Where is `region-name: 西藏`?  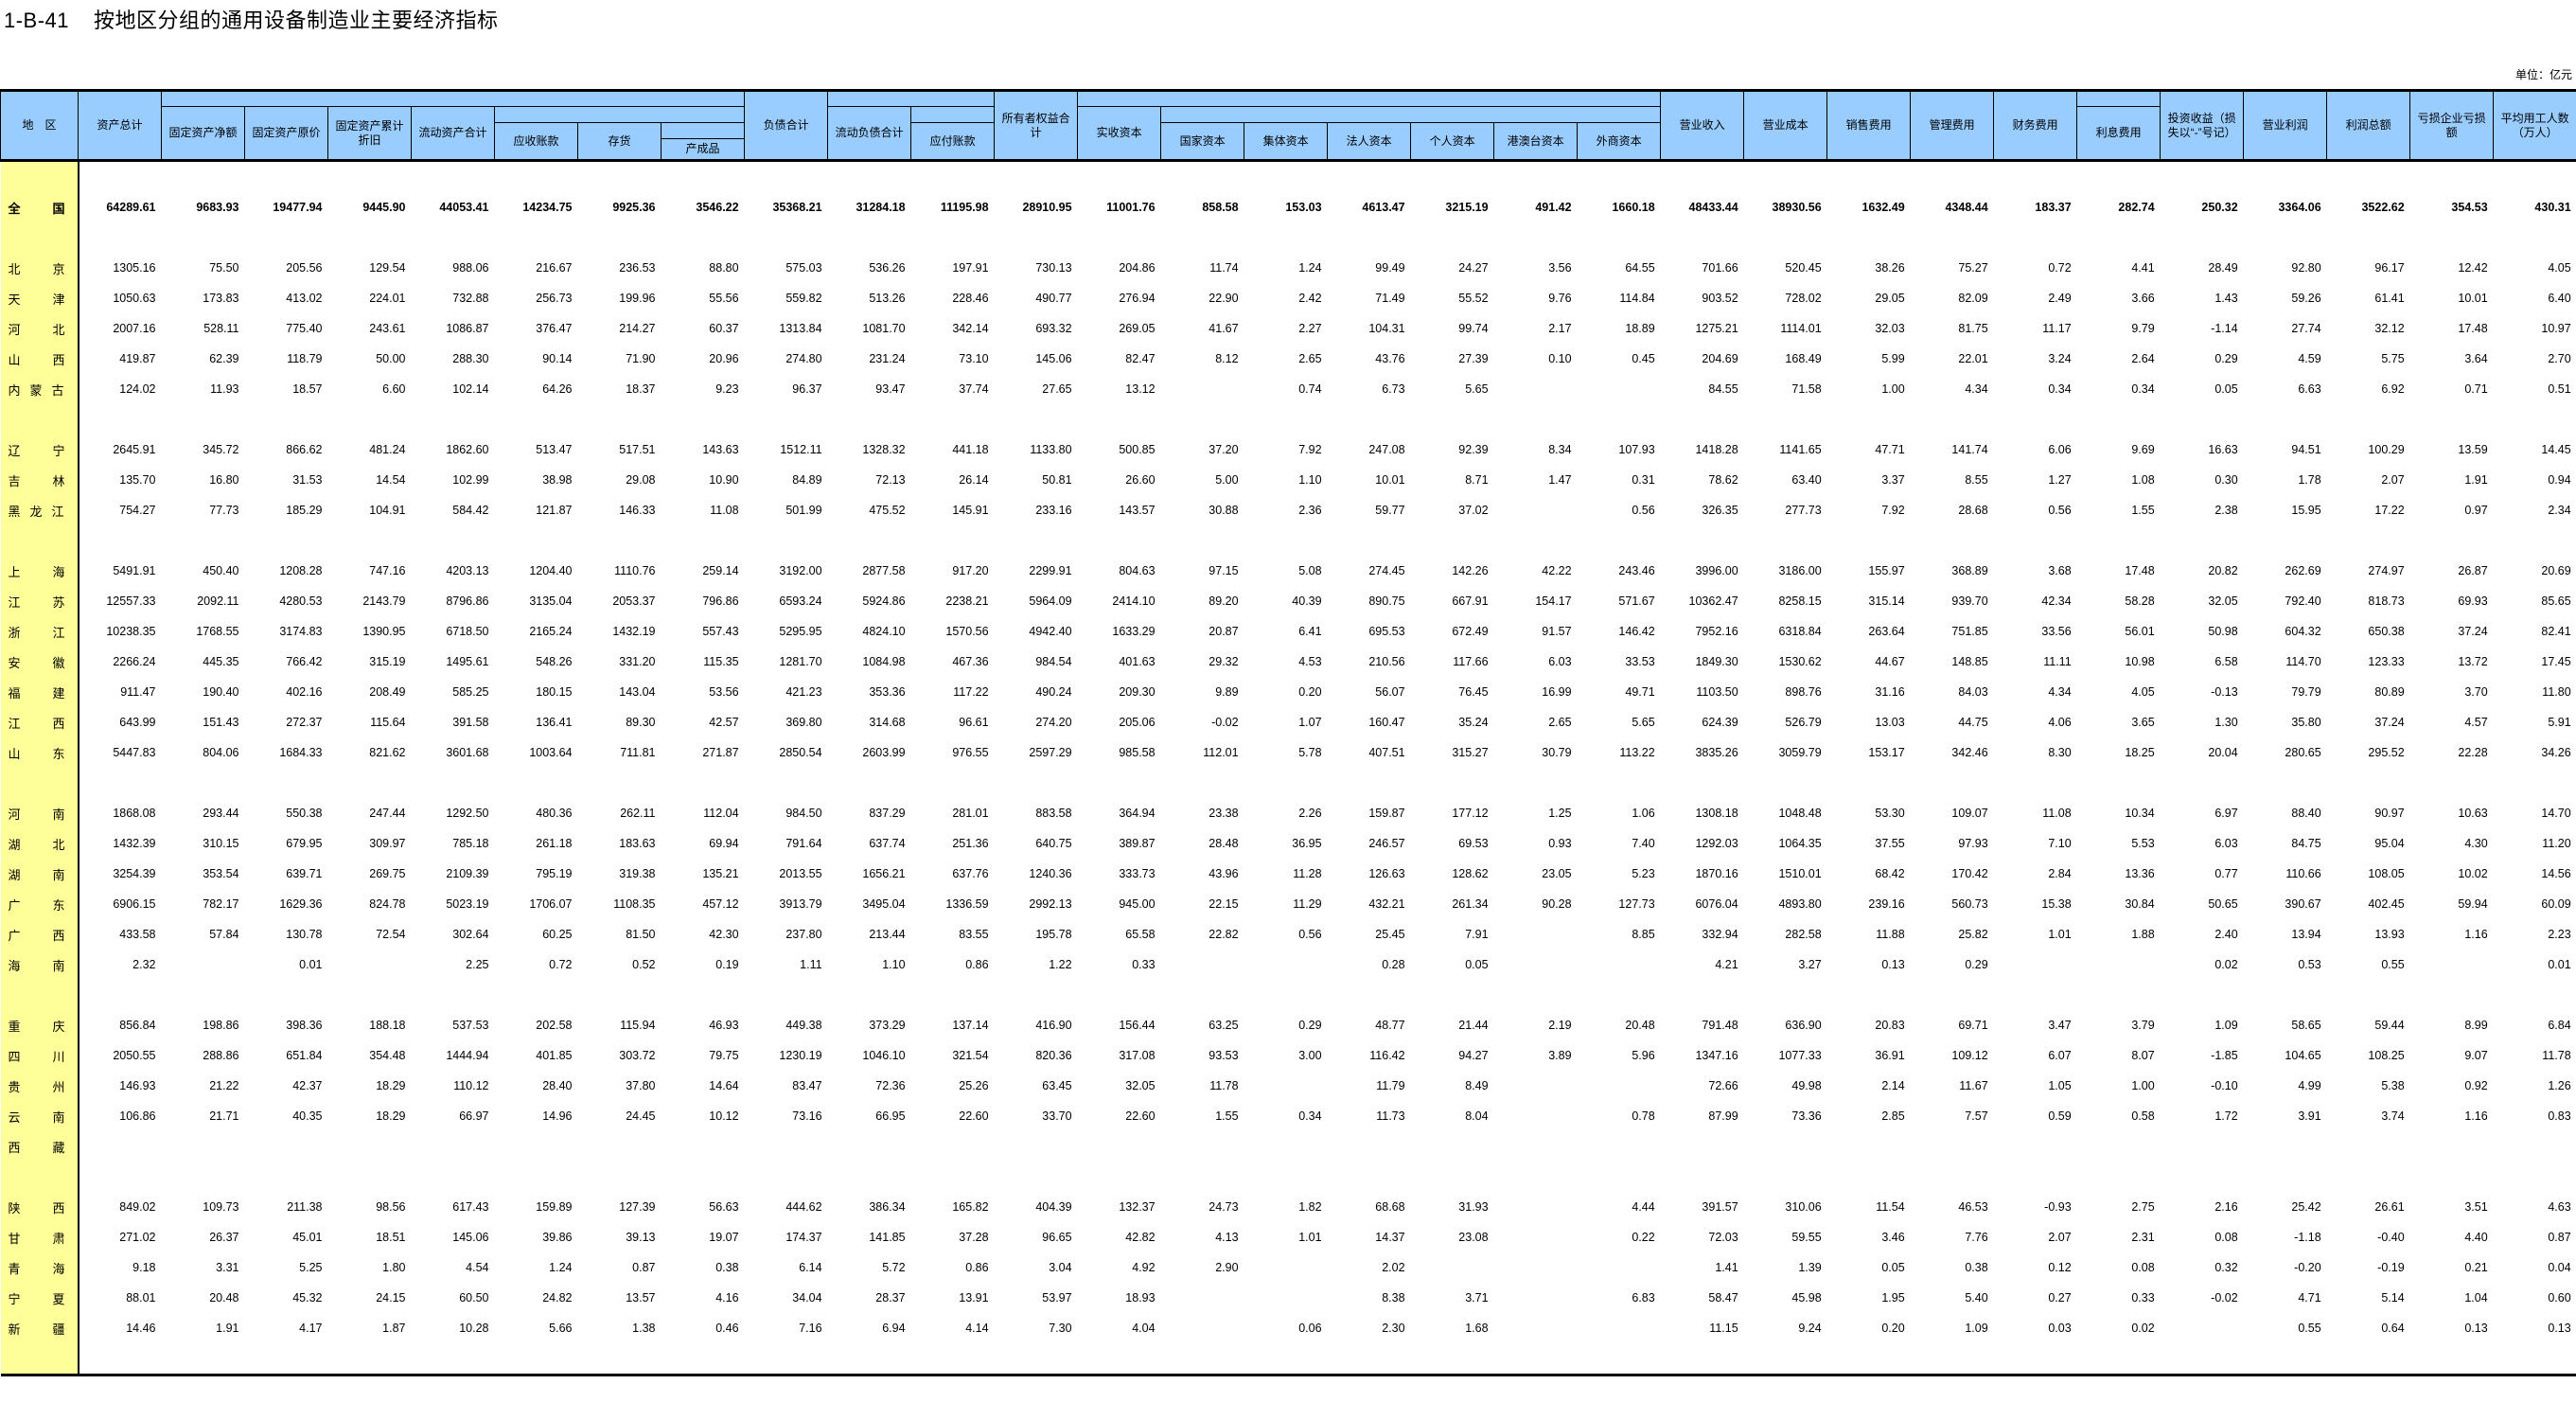
region-name: 西藏 is located at coordinates (39, 1146).